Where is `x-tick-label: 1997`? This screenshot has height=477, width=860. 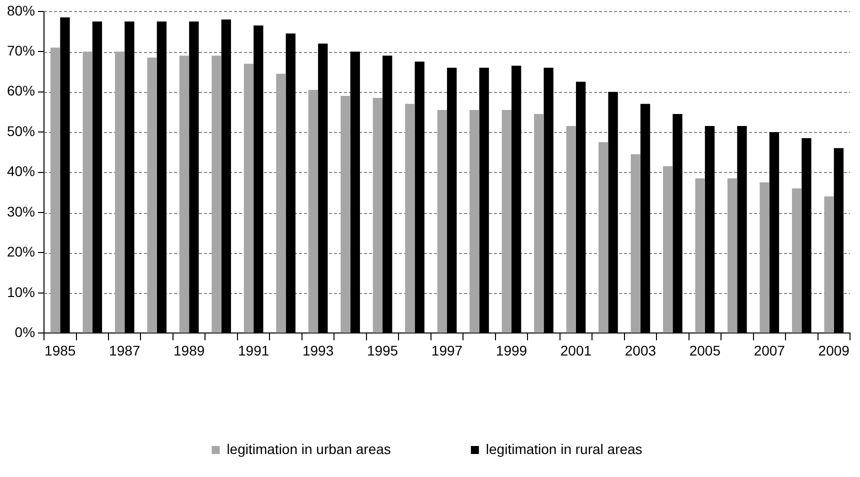
x-tick-label: 1997 is located at coordinates (447, 350).